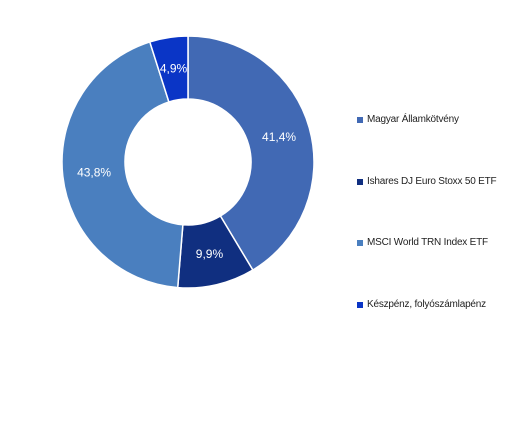 The height and width of the screenshot is (427, 532). I want to click on legend-item-magyar-allamkotveny: Magyar Államkötvény, so click(408, 119).